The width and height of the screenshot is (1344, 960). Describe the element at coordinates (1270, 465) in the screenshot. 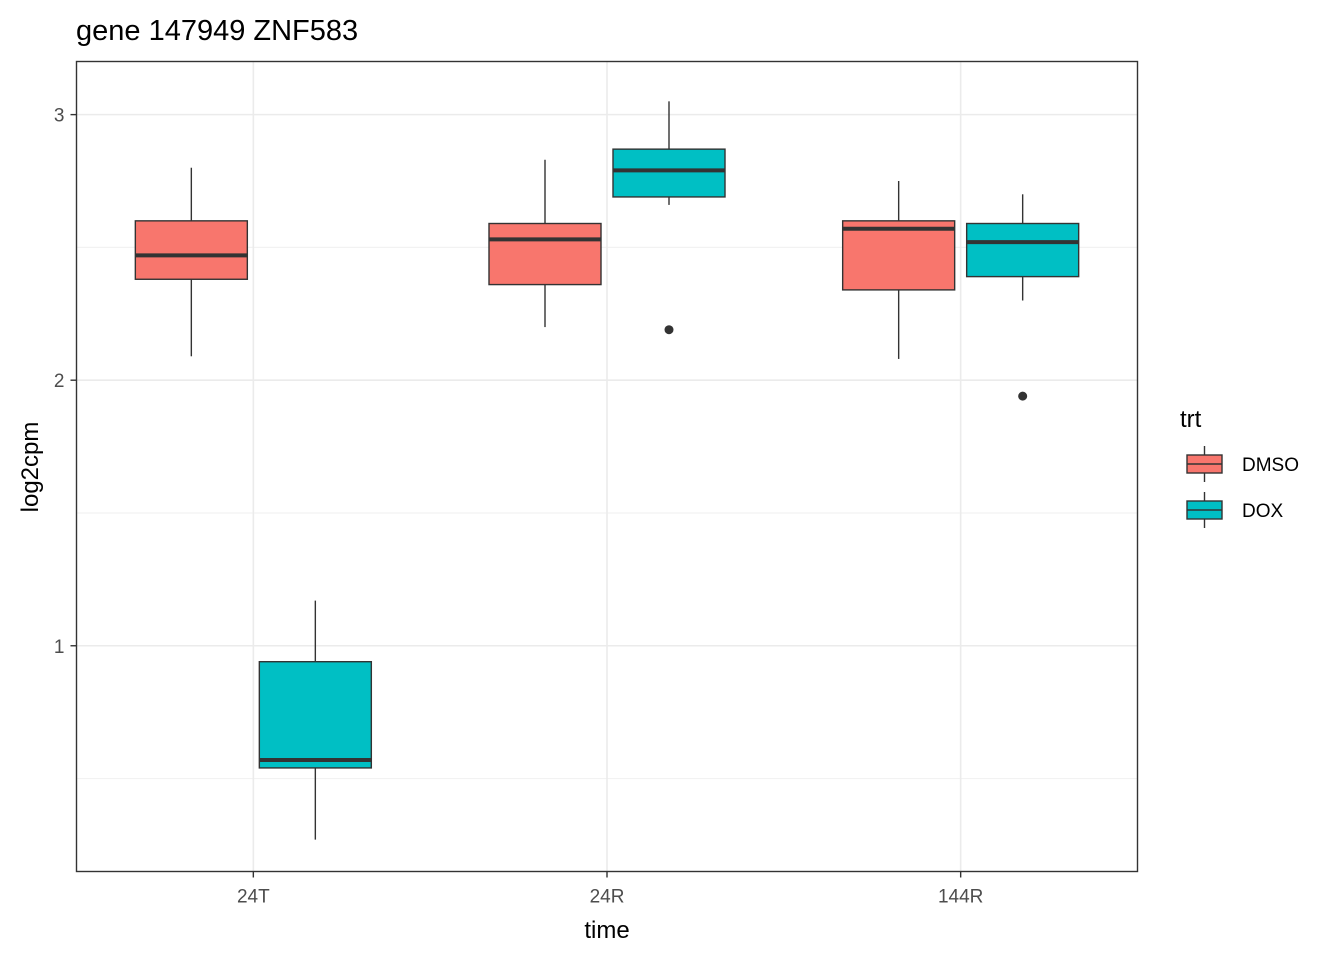

I see `legend-label: DMSO` at that location.